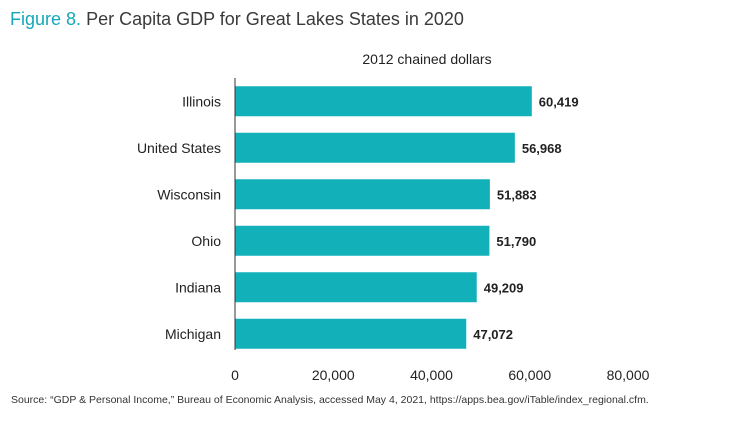  I want to click on x-tick-label: 80,000, so click(628, 375).